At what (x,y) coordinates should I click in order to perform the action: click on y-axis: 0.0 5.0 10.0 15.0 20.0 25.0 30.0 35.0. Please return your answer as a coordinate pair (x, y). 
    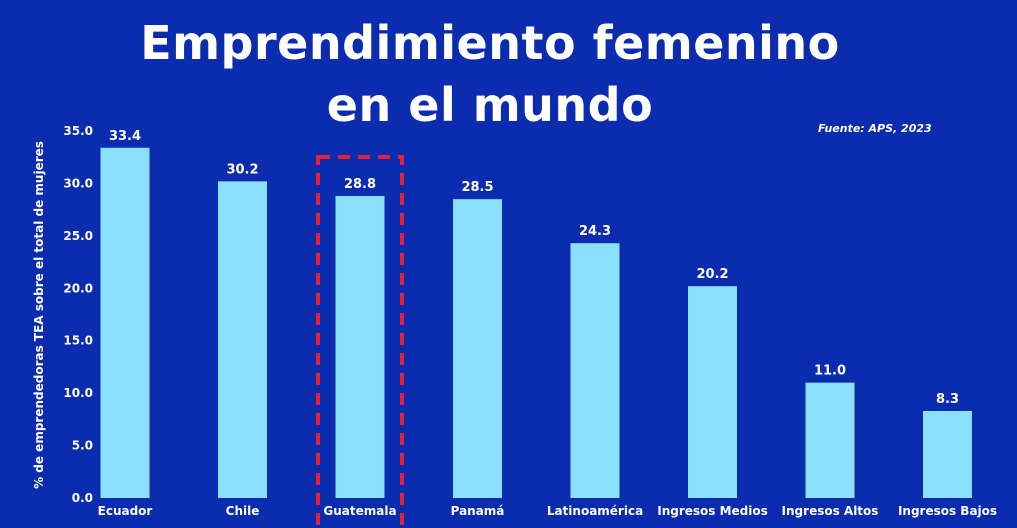
    Looking at the image, I should click on (78, 314).